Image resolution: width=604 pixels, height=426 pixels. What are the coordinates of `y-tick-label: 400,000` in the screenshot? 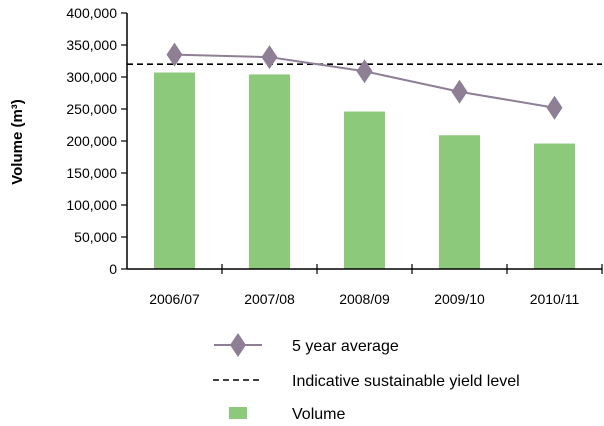 It's located at (91, 13).